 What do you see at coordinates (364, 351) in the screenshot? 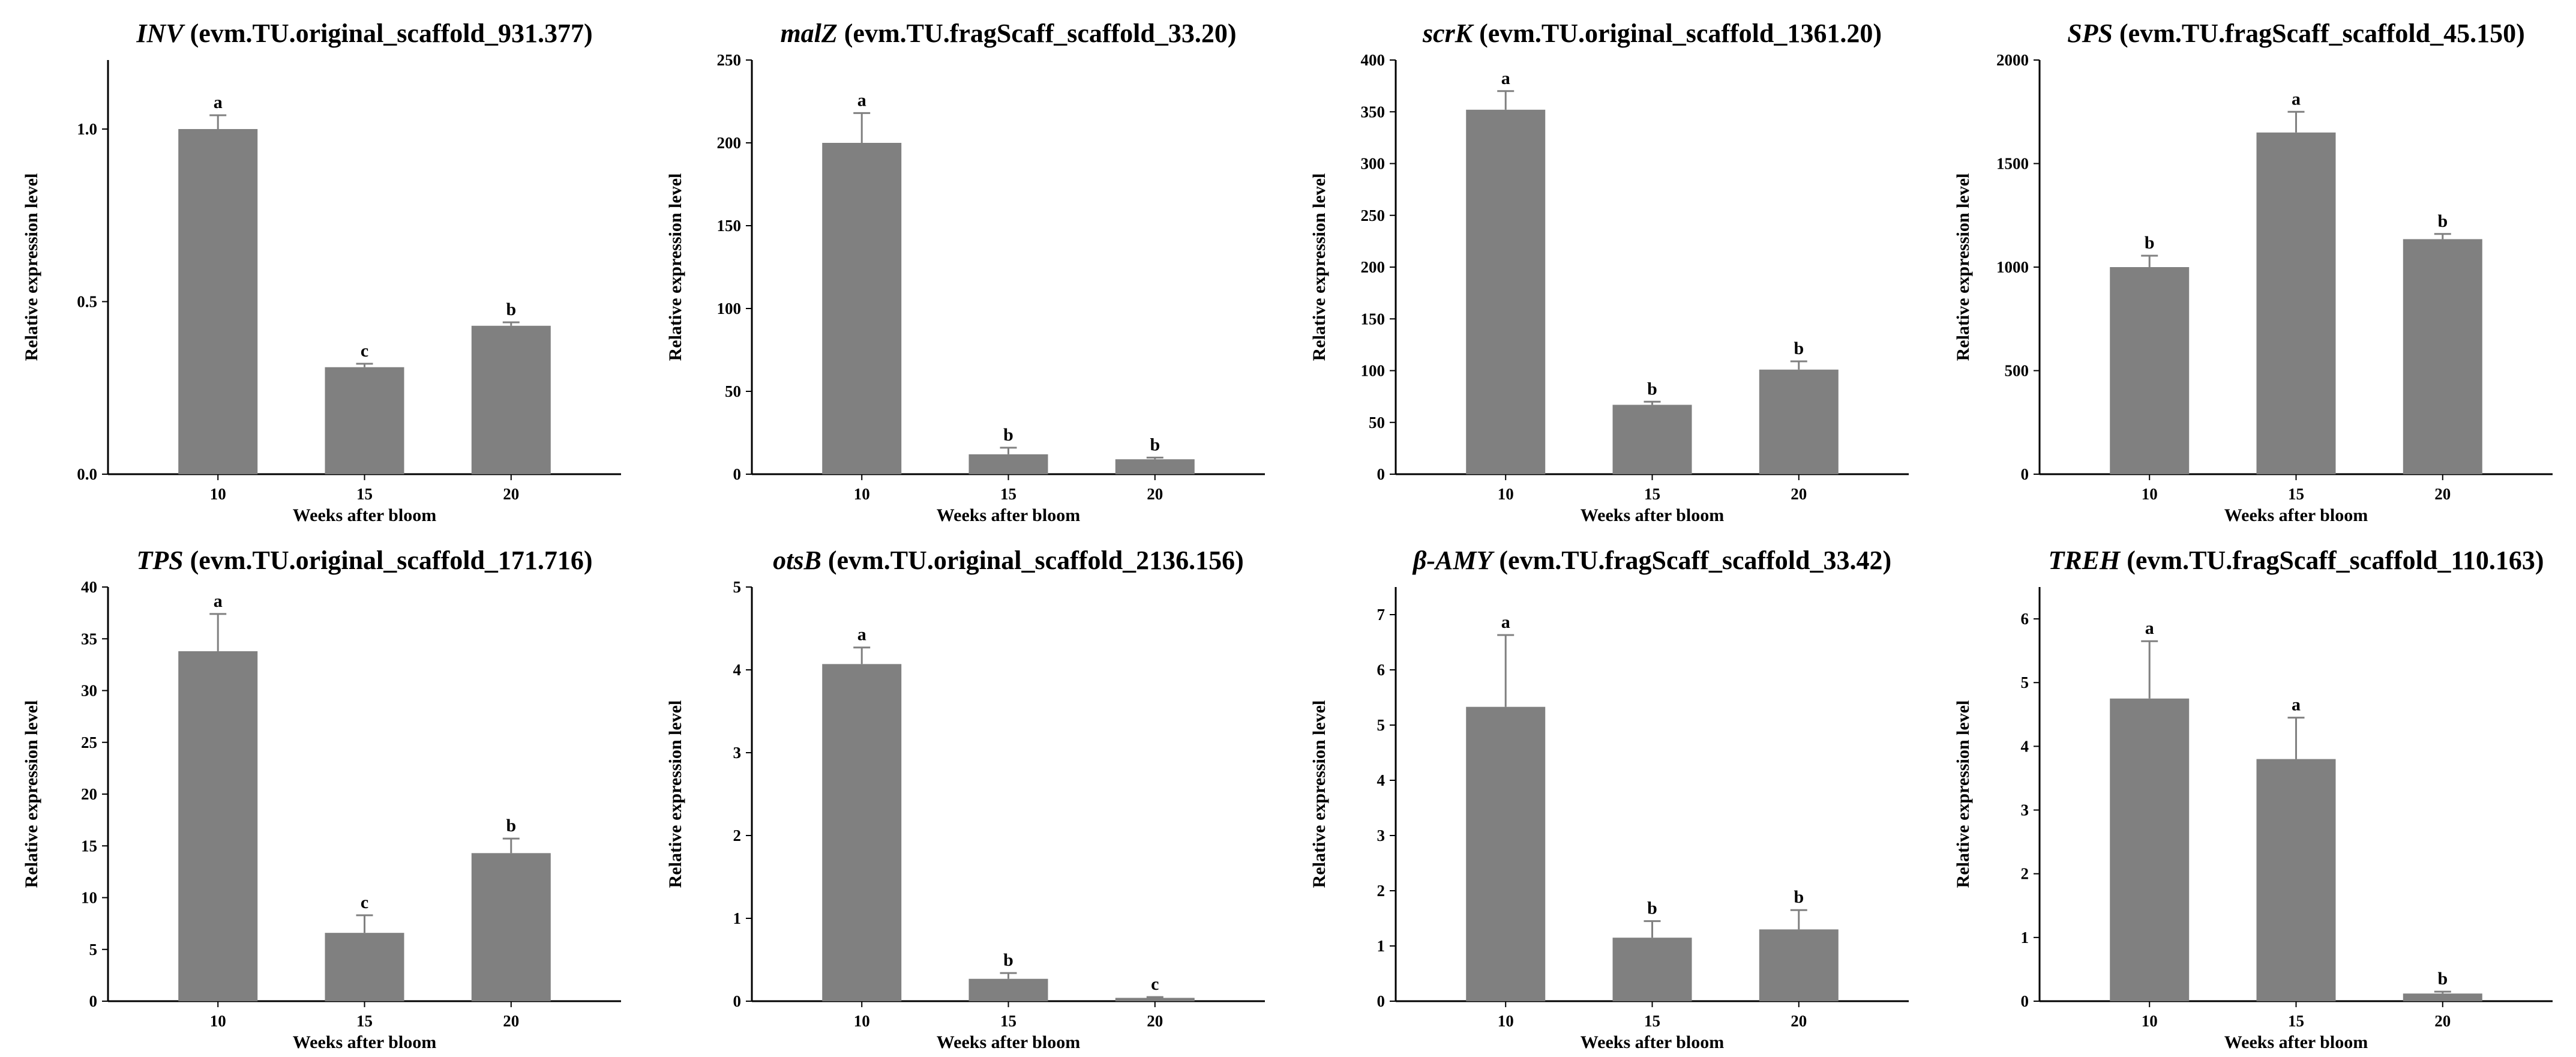
I see `significance-label: c` at bounding box center [364, 351].